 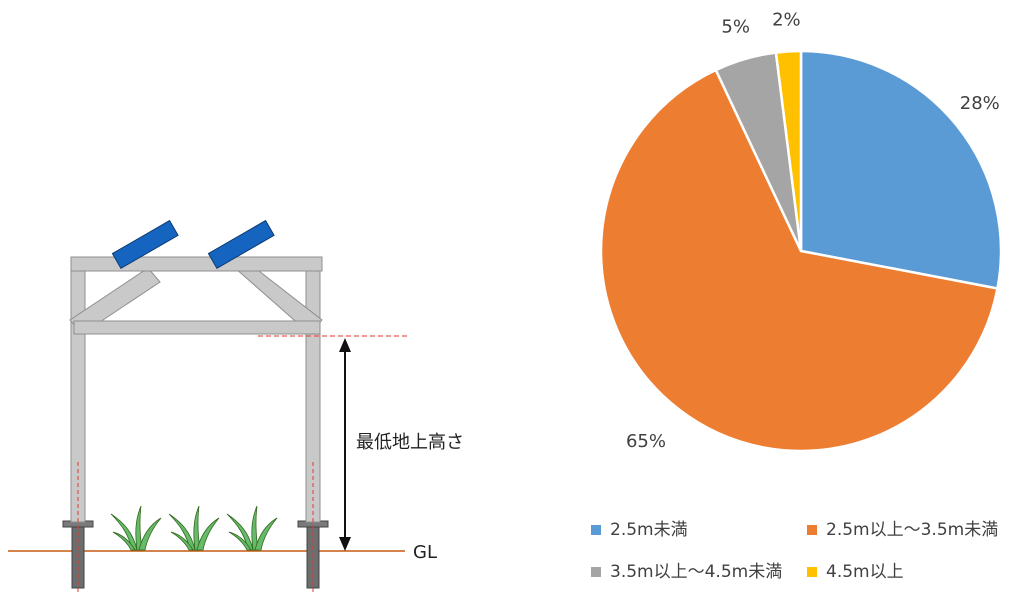 What do you see at coordinates (646, 441) in the screenshot?
I see `pie-data-label-2: 65%` at bounding box center [646, 441].